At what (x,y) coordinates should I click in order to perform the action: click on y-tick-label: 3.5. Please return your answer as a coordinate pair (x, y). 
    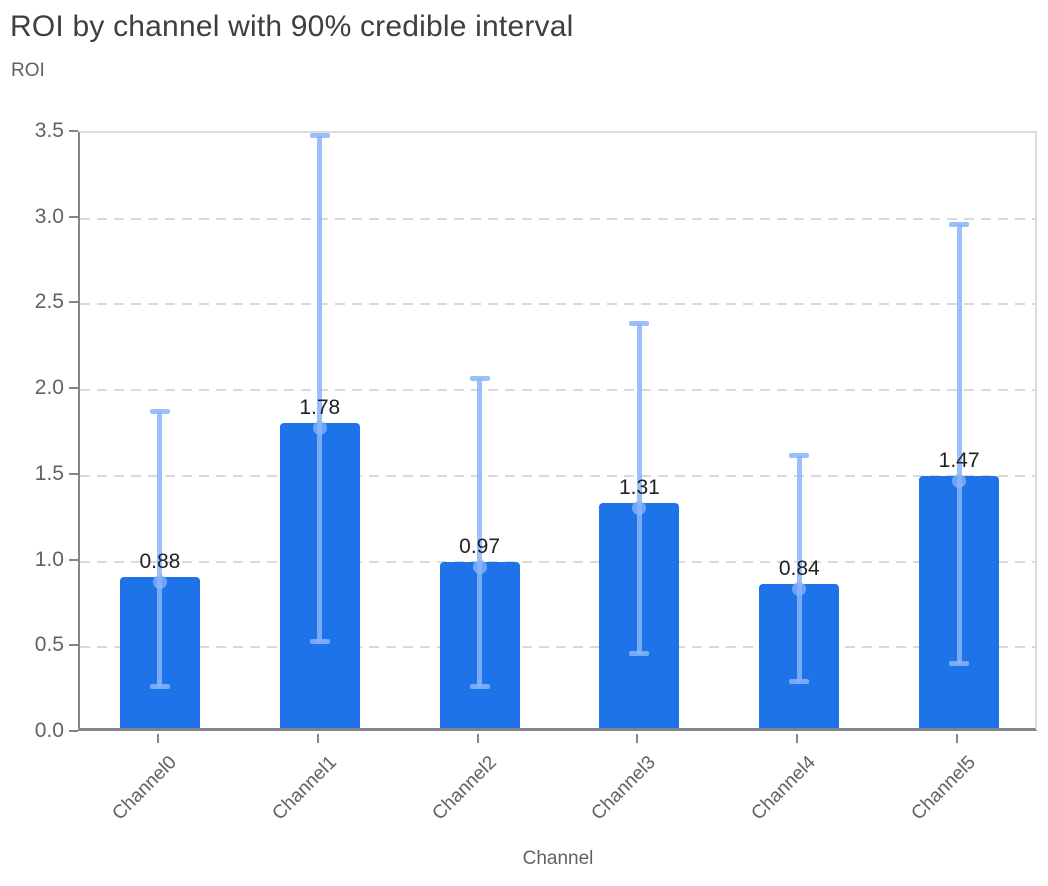
    Looking at the image, I should click on (49, 130).